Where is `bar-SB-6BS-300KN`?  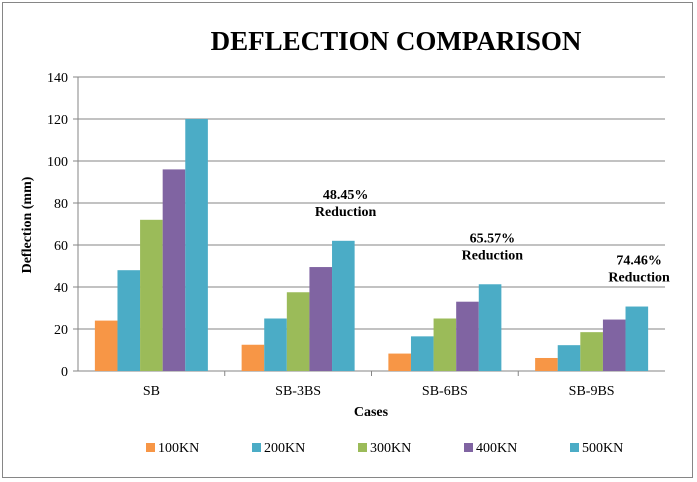
bar-SB-6BS-300KN is located at coordinates (445, 344).